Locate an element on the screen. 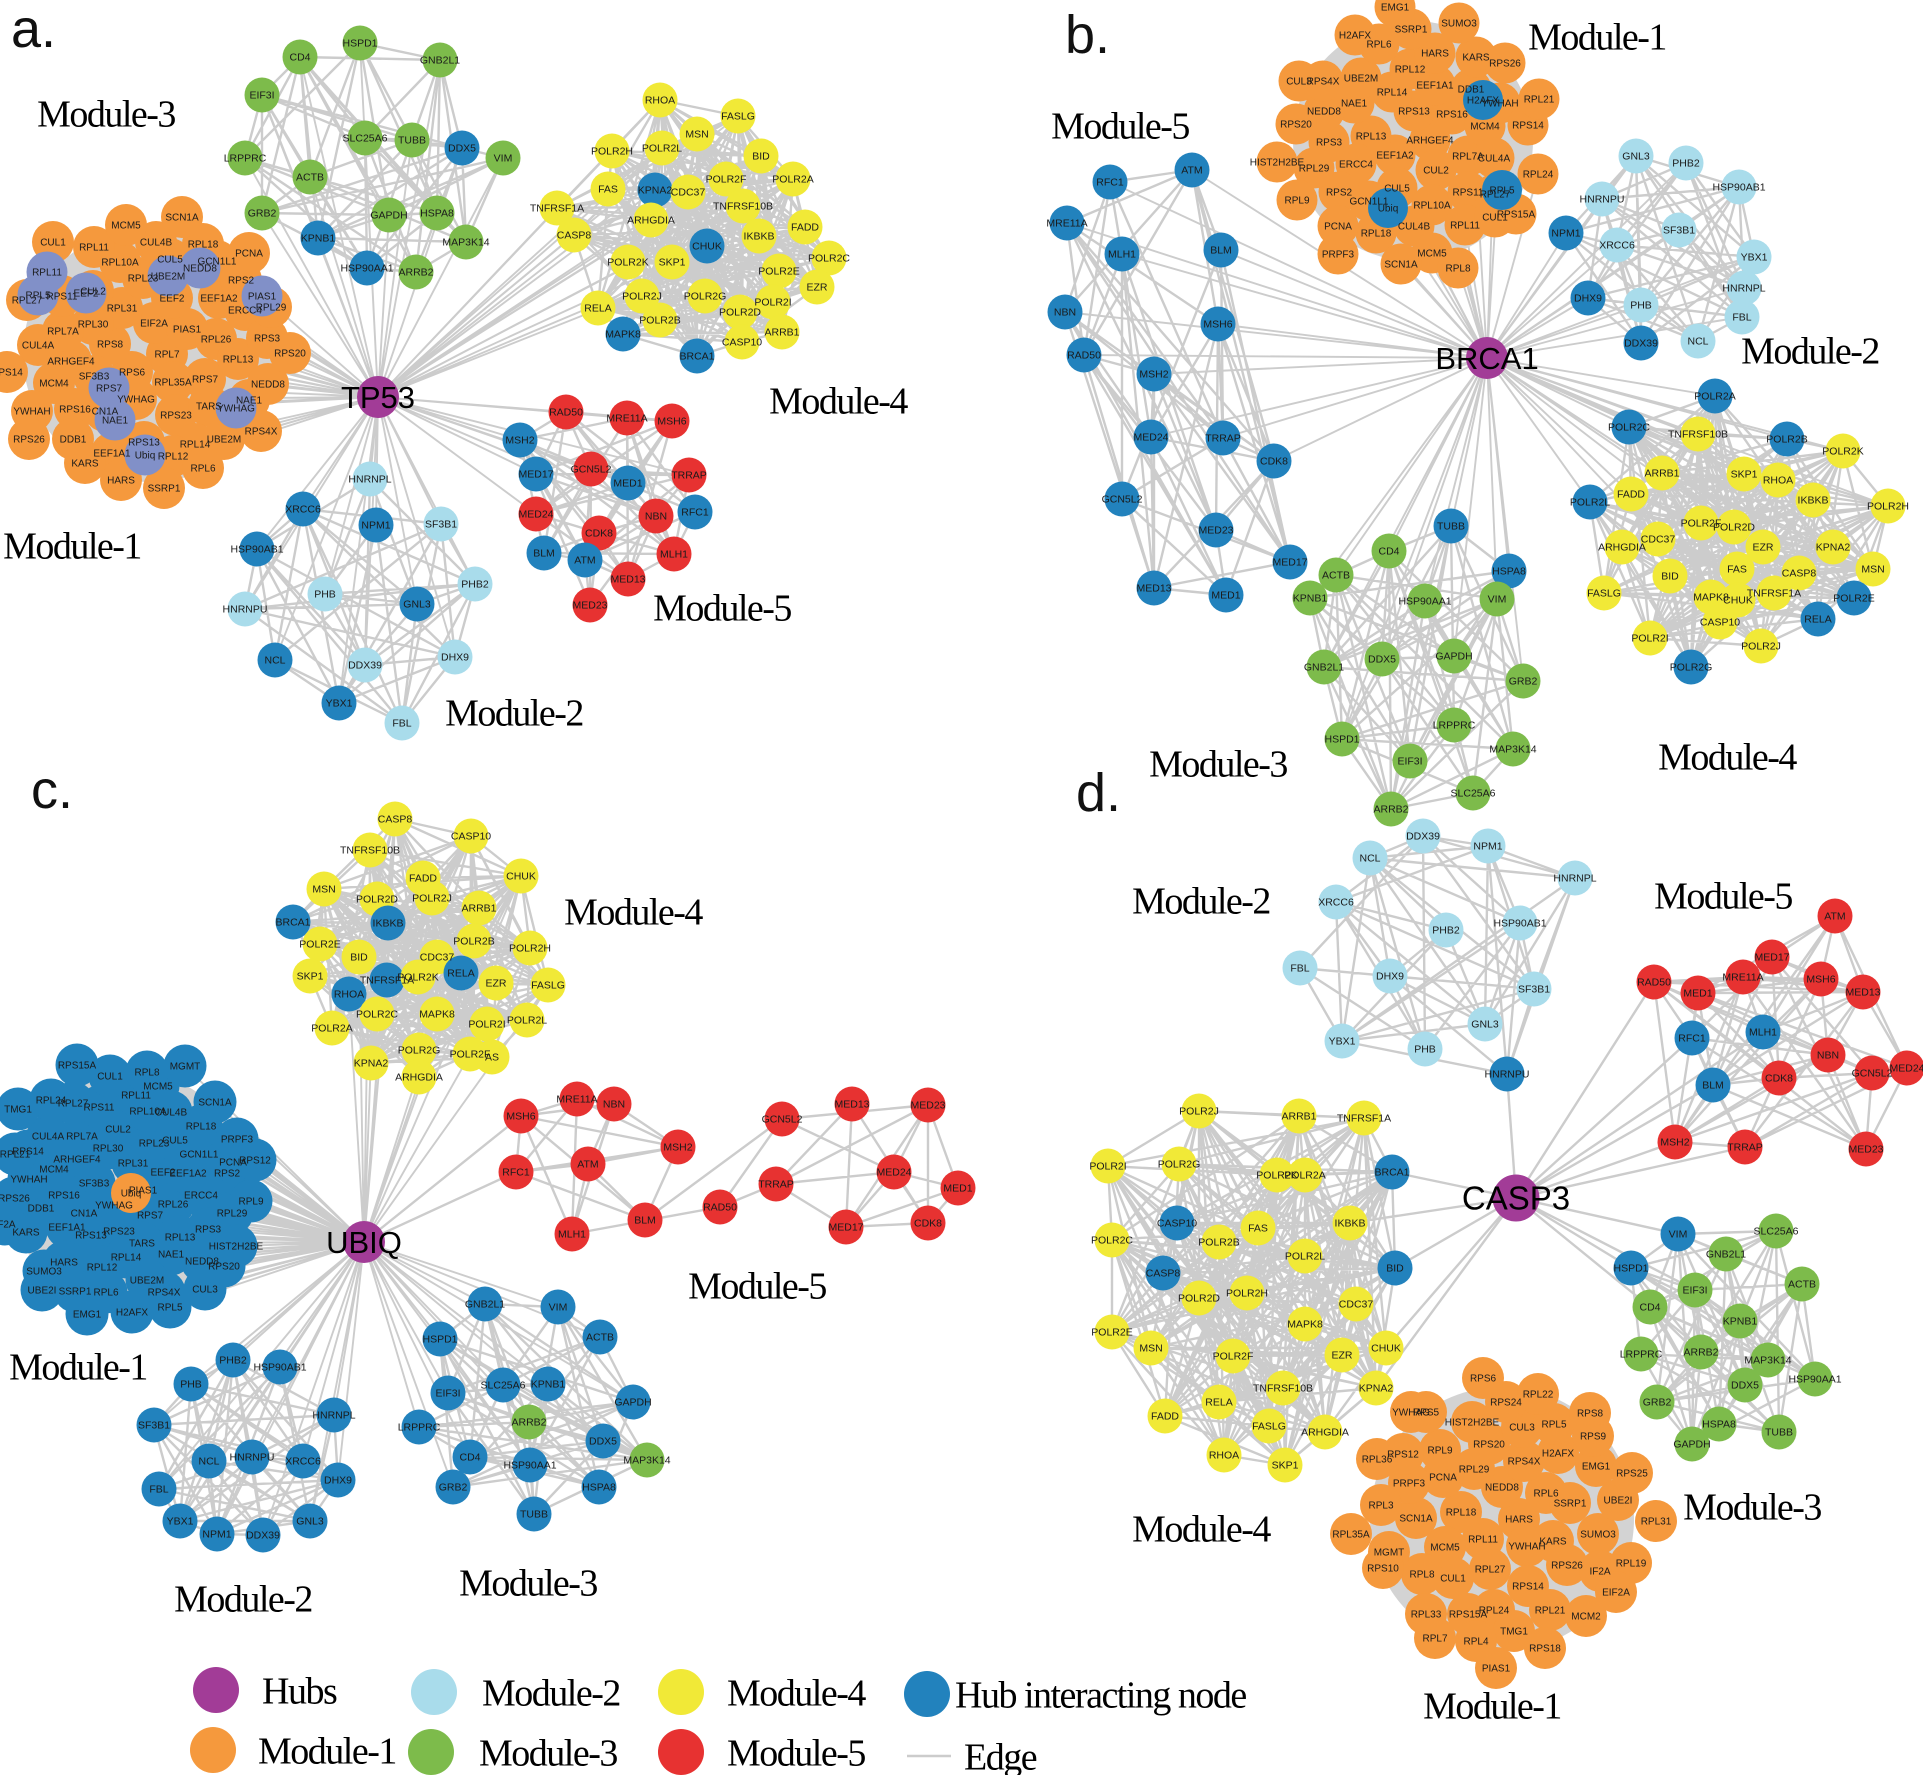 This screenshot has width=1923, height=1780. svg-text: DDB1 is located at coordinates (1471, 90).